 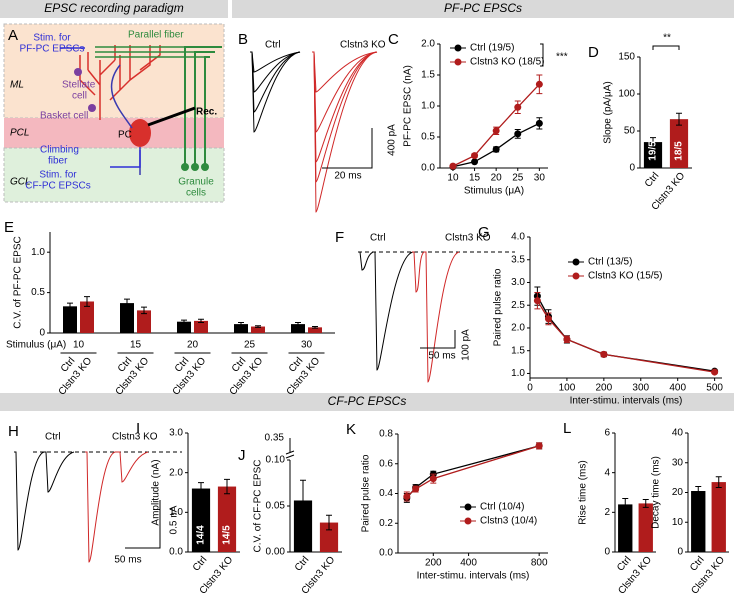 I want to click on gcl-layer, so click(x=114, y=175).